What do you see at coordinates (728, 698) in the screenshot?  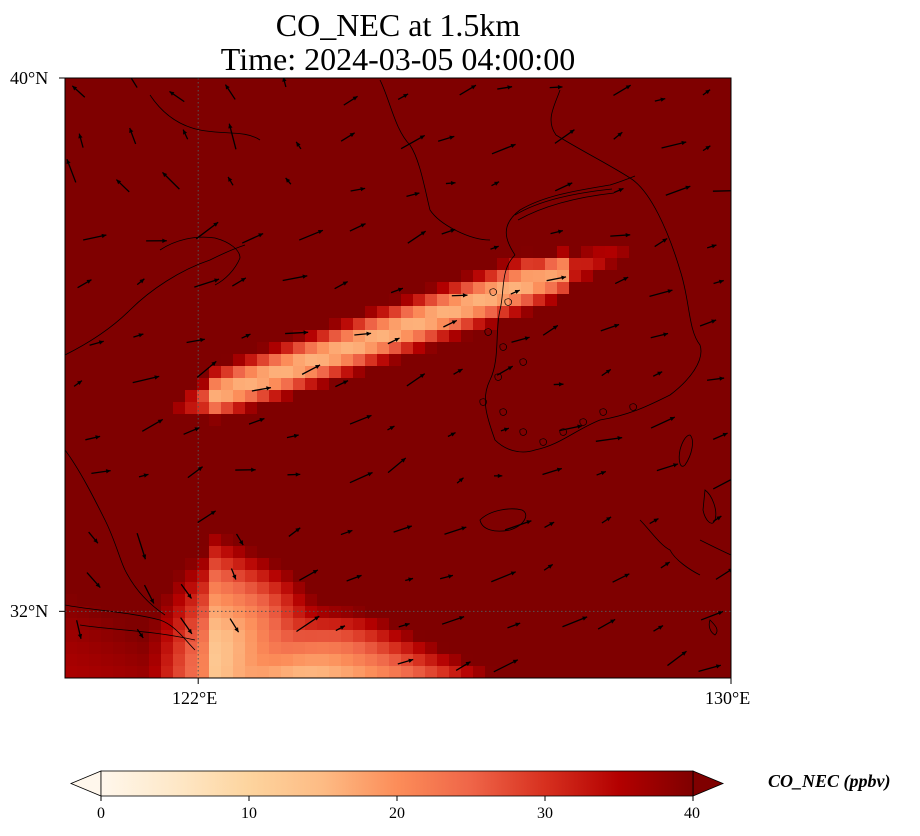 I see `lon-label-130e: 130°E` at bounding box center [728, 698].